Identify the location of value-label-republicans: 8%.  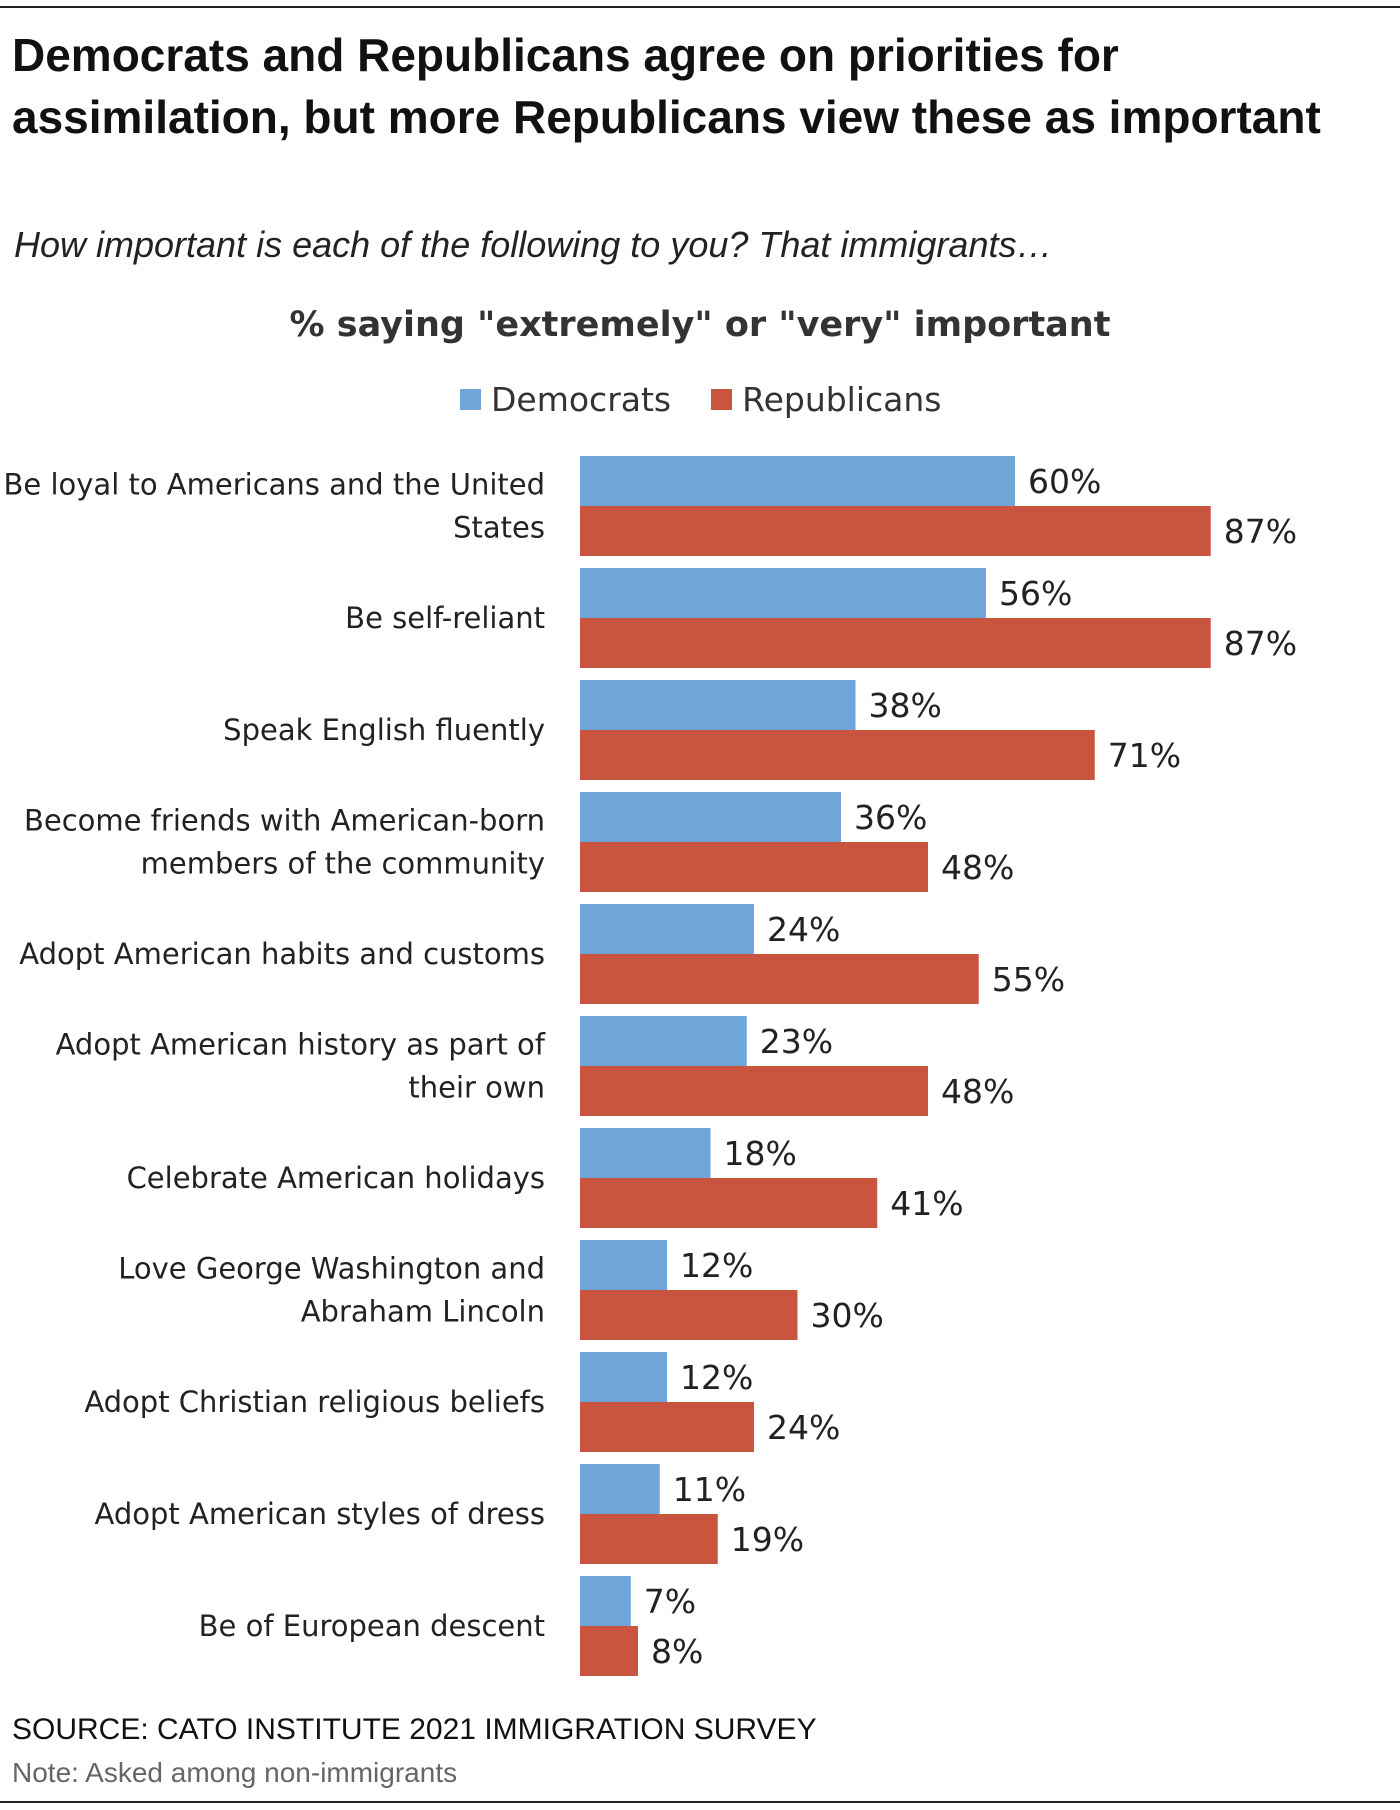
(677, 1651).